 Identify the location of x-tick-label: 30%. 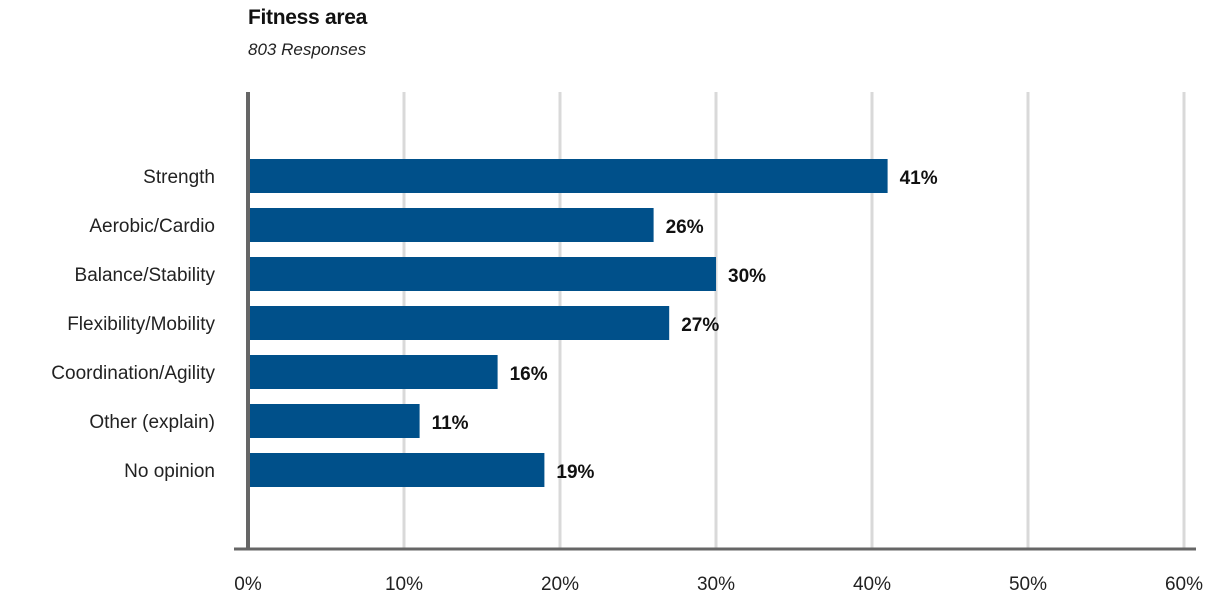
(716, 584).